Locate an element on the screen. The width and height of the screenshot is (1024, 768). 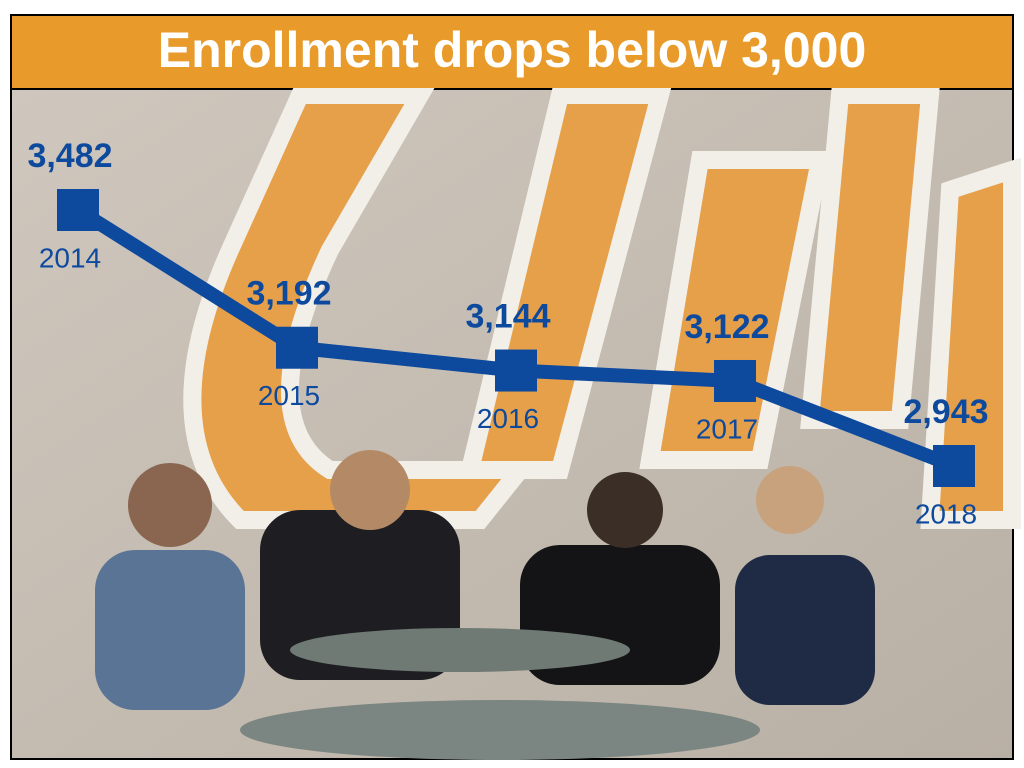
title-bar is located at coordinates (512, 52).